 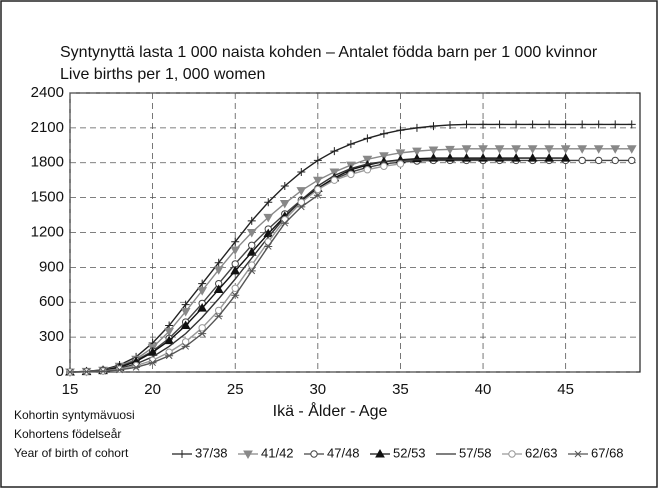 I want to click on x-tick-label: 30, so click(x=317, y=389).